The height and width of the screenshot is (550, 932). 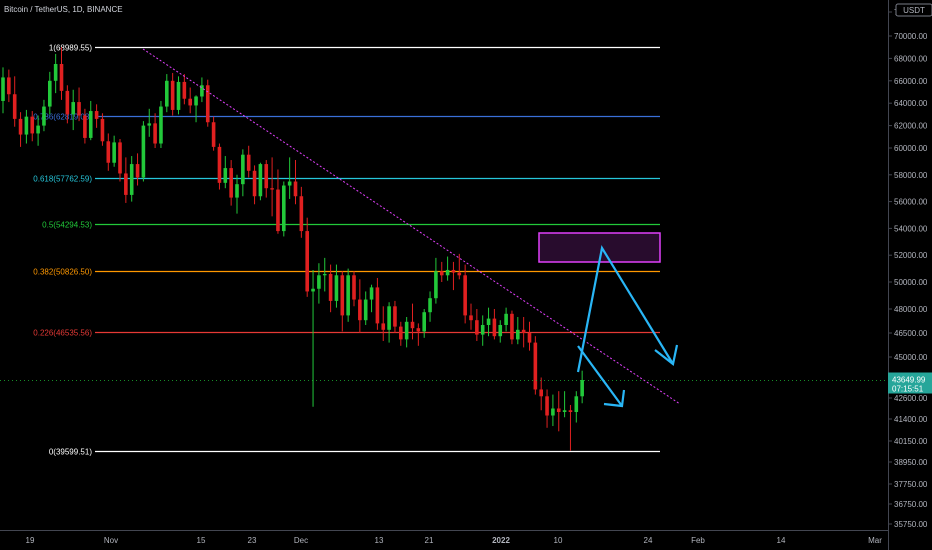 I want to click on time-tick-label: Mar, so click(x=875, y=540).